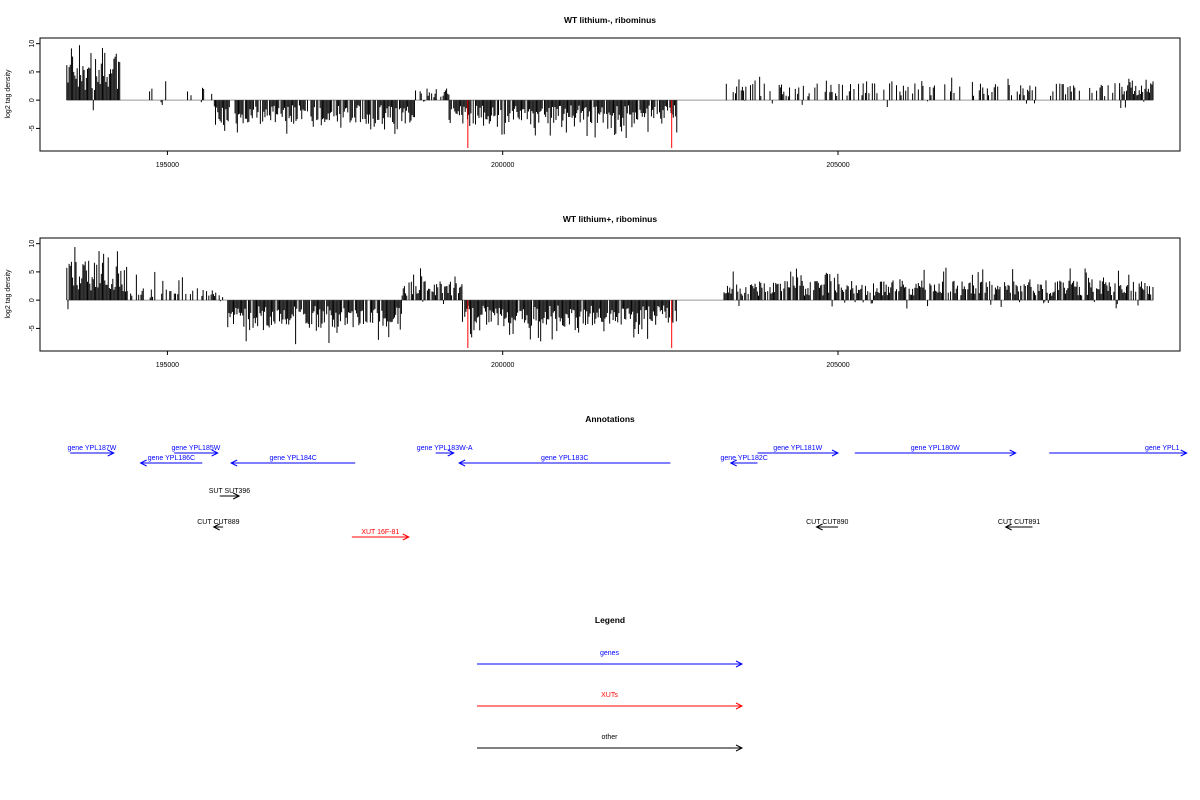 The height and width of the screenshot is (800, 1200). Describe the element at coordinates (610, 419) in the screenshot. I see `annotations-title: Annotations` at that location.